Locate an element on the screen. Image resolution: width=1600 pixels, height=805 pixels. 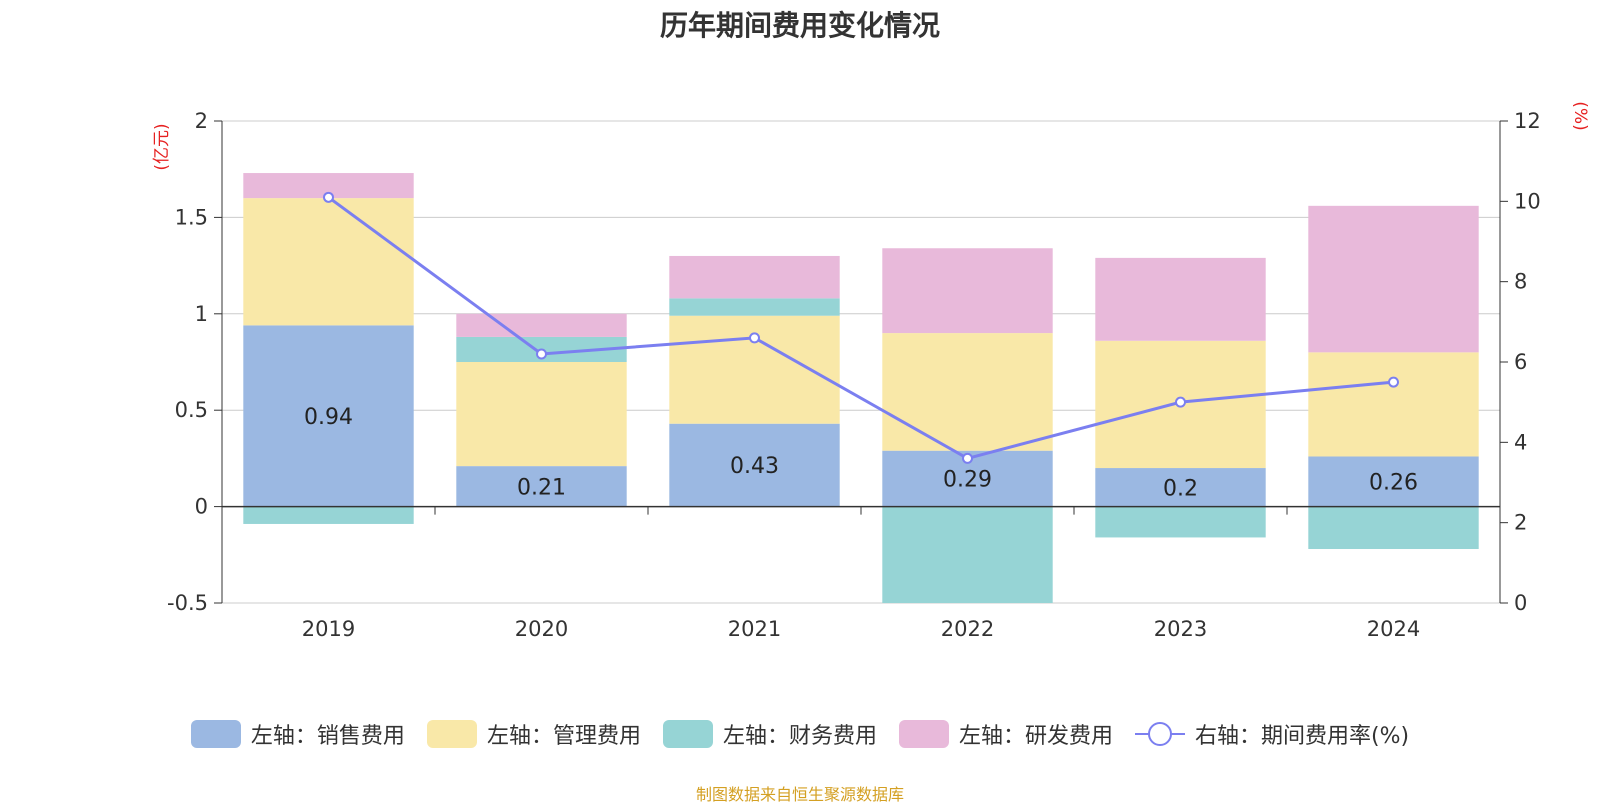
legend: 左轴：销售费用 左轴：管理费用 左轴：财务费用 左轴：研发费用 右轴：期间费用率(%) is located at coordinates (800, 734).